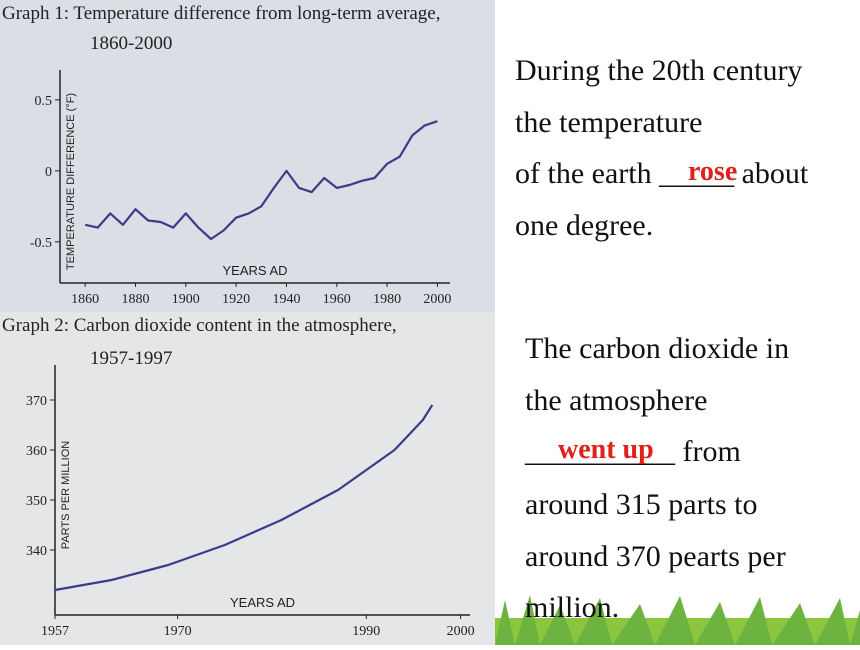 The height and width of the screenshot is (650, 860). What do you see at coordinates (178, 631) in the screenshot?
I see `x-tick-label: 1970` at bounding box center [178, 631].